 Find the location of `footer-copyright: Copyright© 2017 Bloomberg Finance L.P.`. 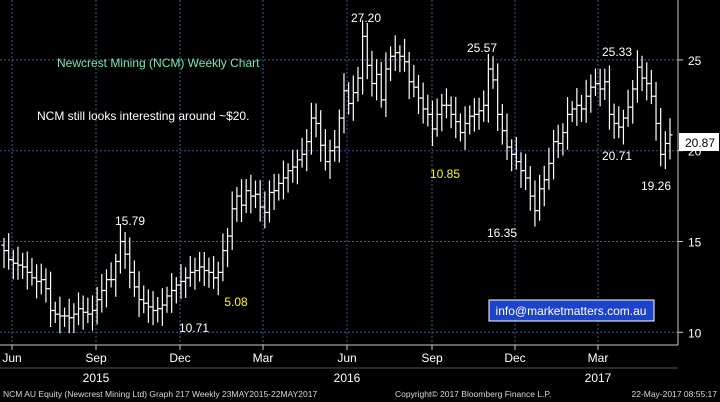

footer-copyright: Copyright© 2017 Bloomberg Finance L.P. is located at coordinates (473, 394).